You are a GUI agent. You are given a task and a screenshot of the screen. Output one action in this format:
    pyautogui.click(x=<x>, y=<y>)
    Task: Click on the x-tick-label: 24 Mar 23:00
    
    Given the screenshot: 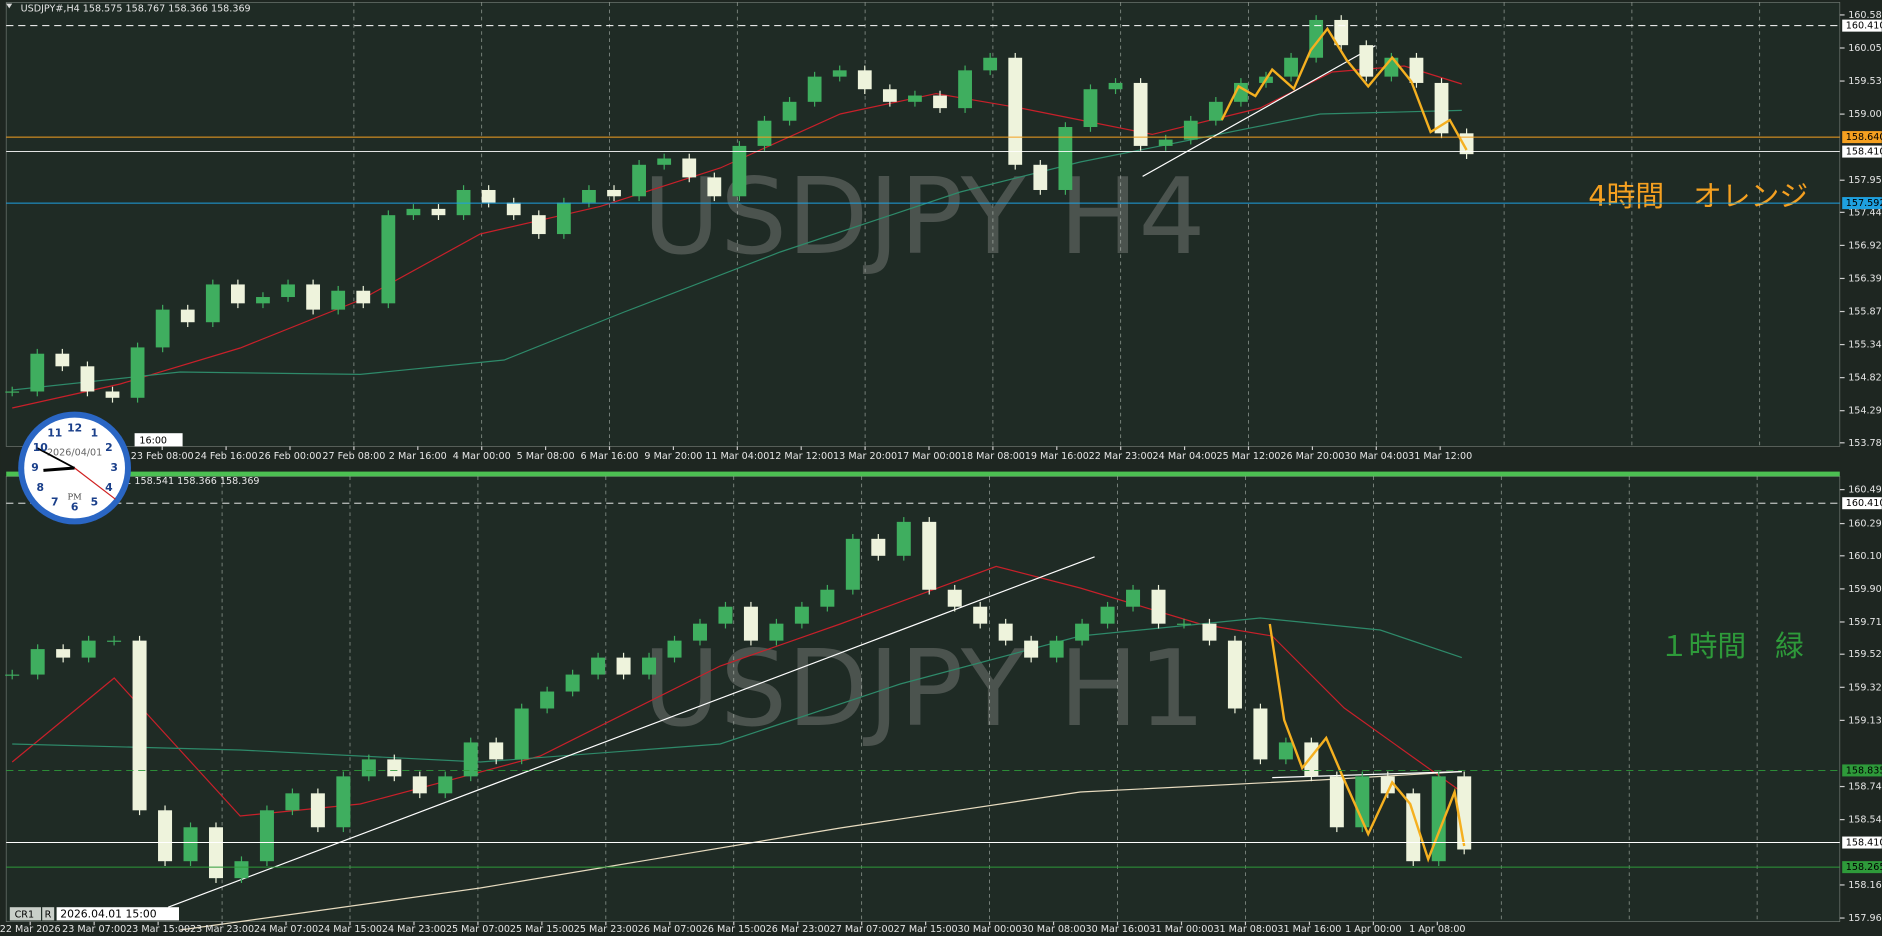 What is the action you would take?
    pyautogui.click(x=414, y=929)
    